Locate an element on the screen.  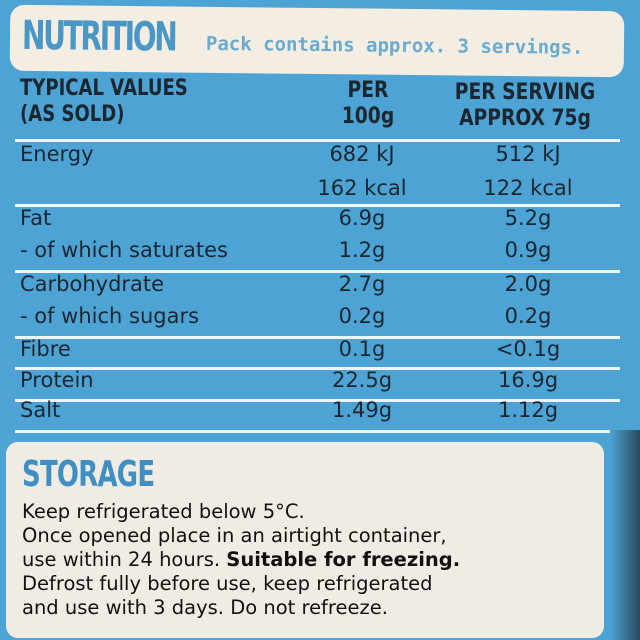
nutrient-name: Carbohydrate is located at coordinates (92, 284).